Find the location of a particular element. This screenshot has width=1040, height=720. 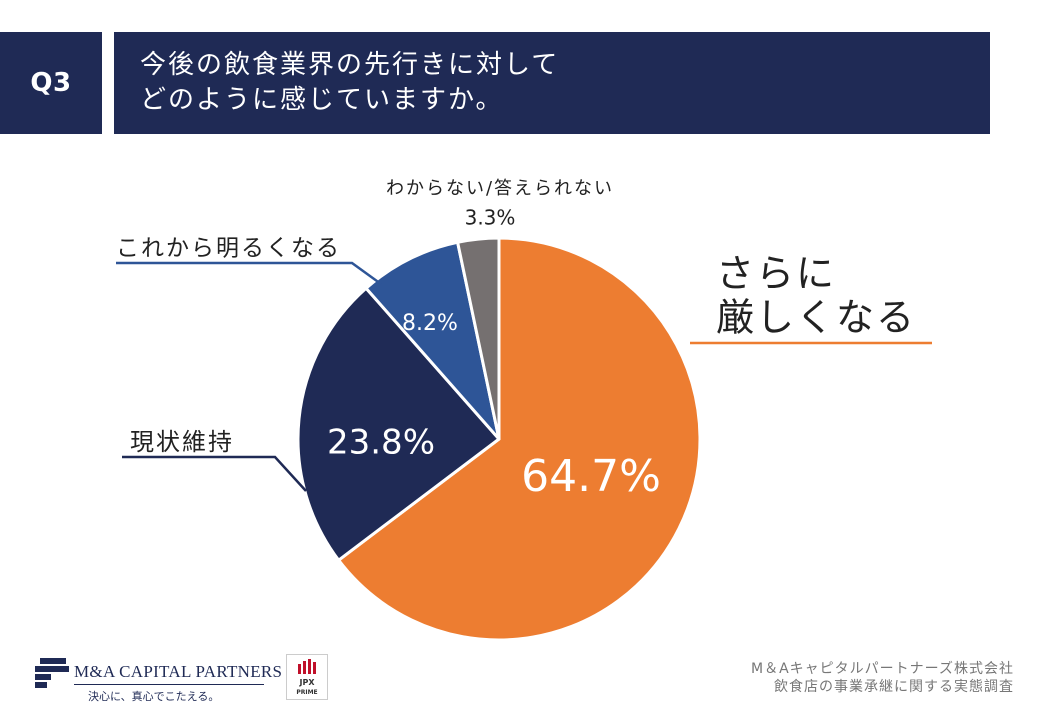

category-label-3: これから明るくなる is located at coordinates (228, 249).